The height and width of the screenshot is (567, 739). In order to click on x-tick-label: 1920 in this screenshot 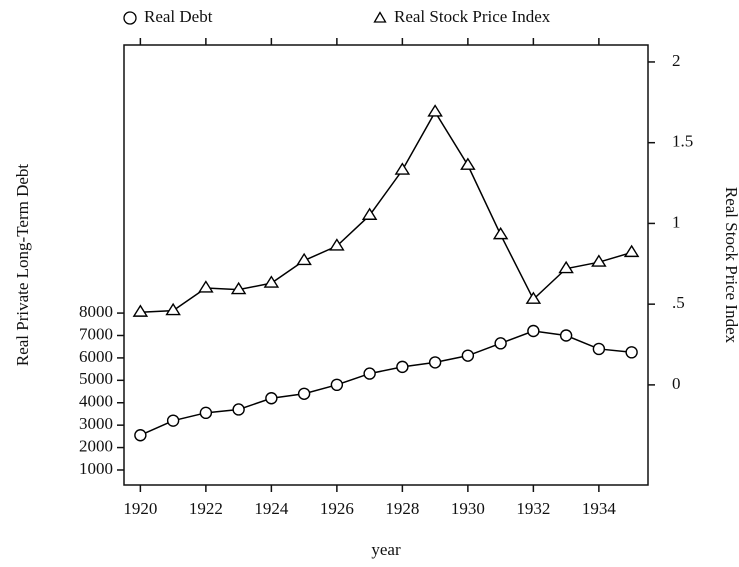, I will do `click(140, 508)`.